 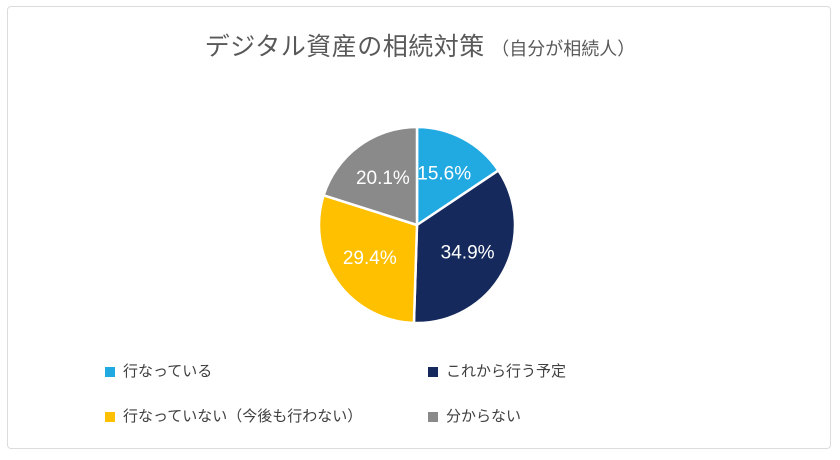 I want to click on pie-data-label-3: 20.1%, so click(x=383, y=178).